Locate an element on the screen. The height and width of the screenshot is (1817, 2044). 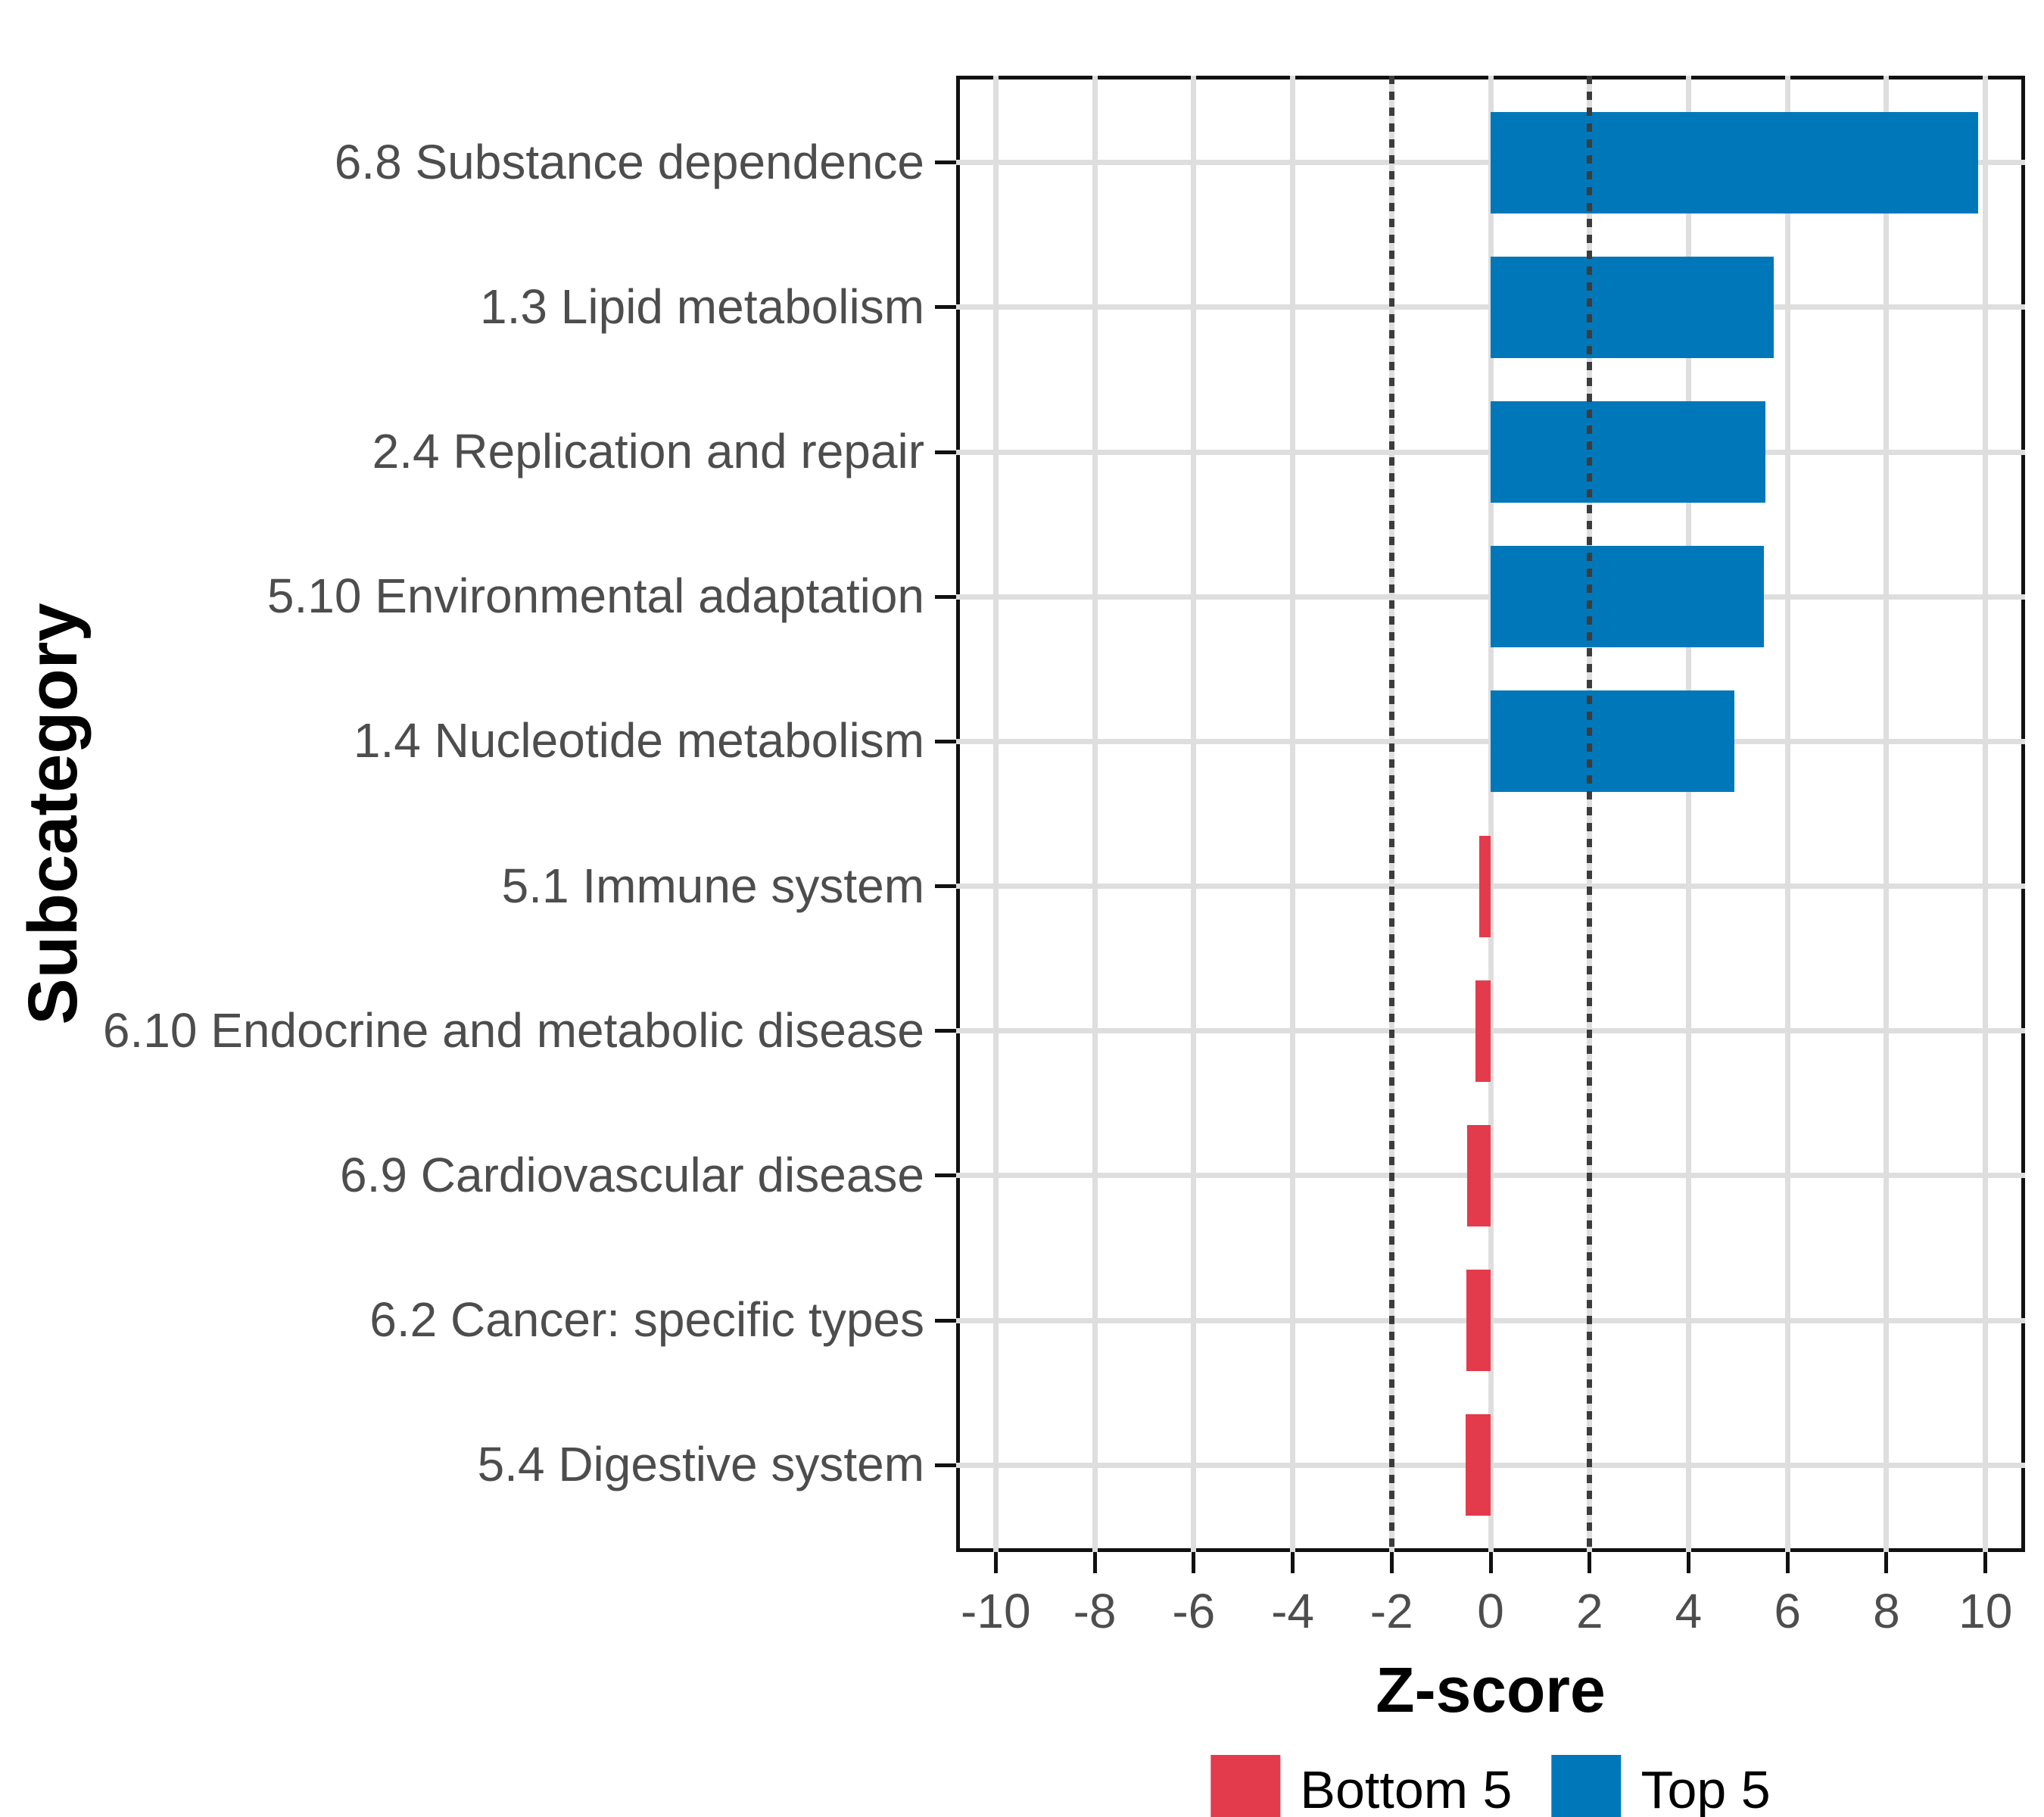
y-category-label: 6.8 Substance dependence is located at coordinates (629, 161).